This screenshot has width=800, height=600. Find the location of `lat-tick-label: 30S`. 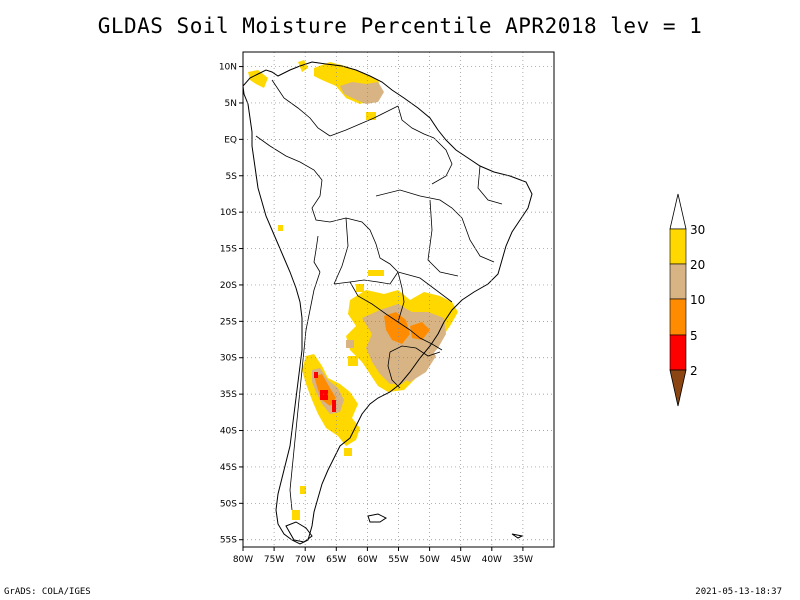

lat-tick-label: 30S is located at coordinates (228, 359).